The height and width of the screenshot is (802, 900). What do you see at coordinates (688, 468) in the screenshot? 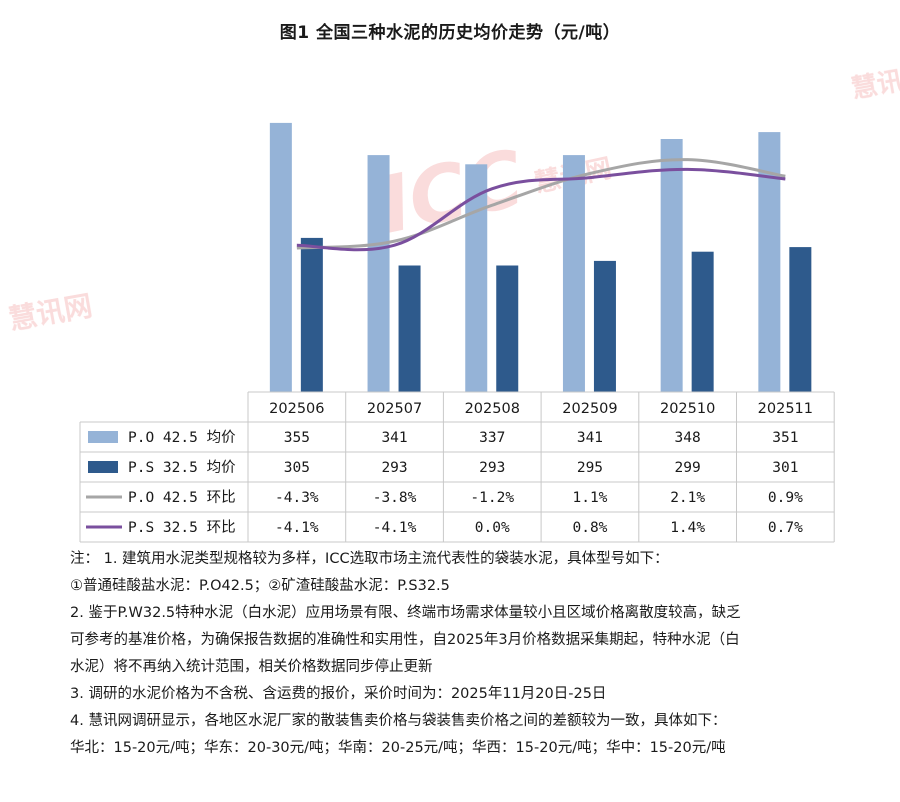
I see `data-label: 299` at bounding box center [688, 468].